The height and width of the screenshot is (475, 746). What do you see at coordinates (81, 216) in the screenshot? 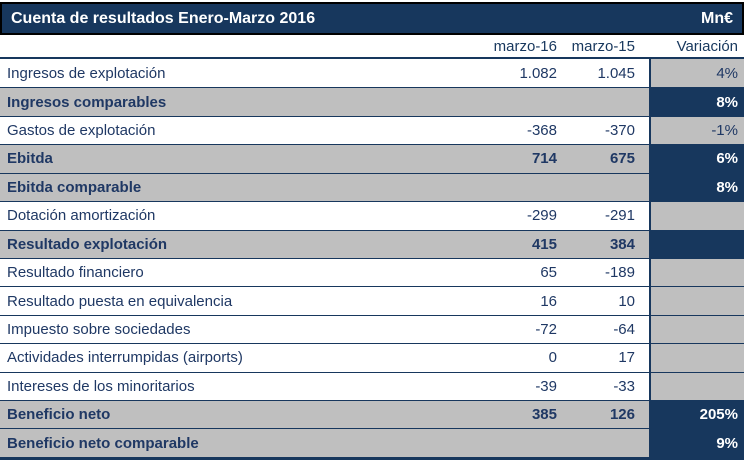
I see `row-label: Dotación amortización` at bounding box center [81, 216].